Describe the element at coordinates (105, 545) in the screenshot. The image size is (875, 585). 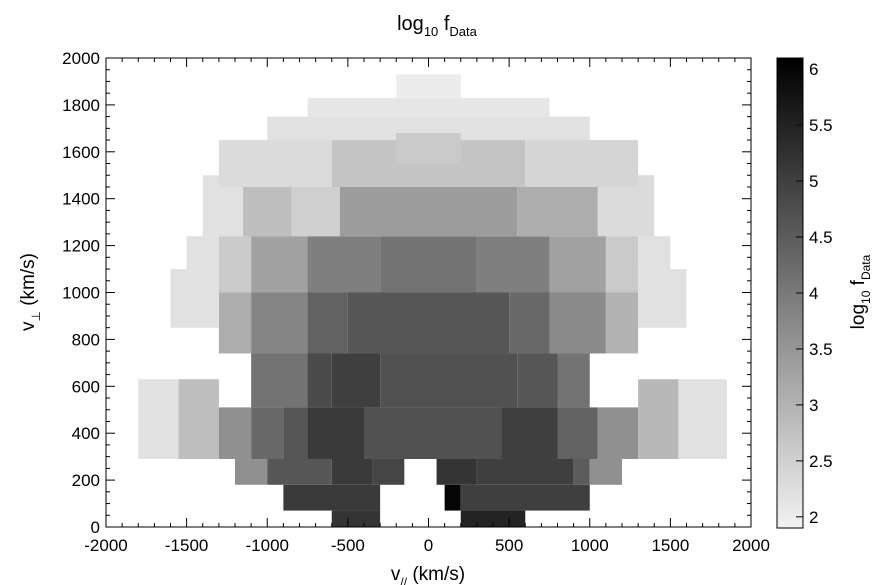
I see `x-tick-label: -2000` at that location.